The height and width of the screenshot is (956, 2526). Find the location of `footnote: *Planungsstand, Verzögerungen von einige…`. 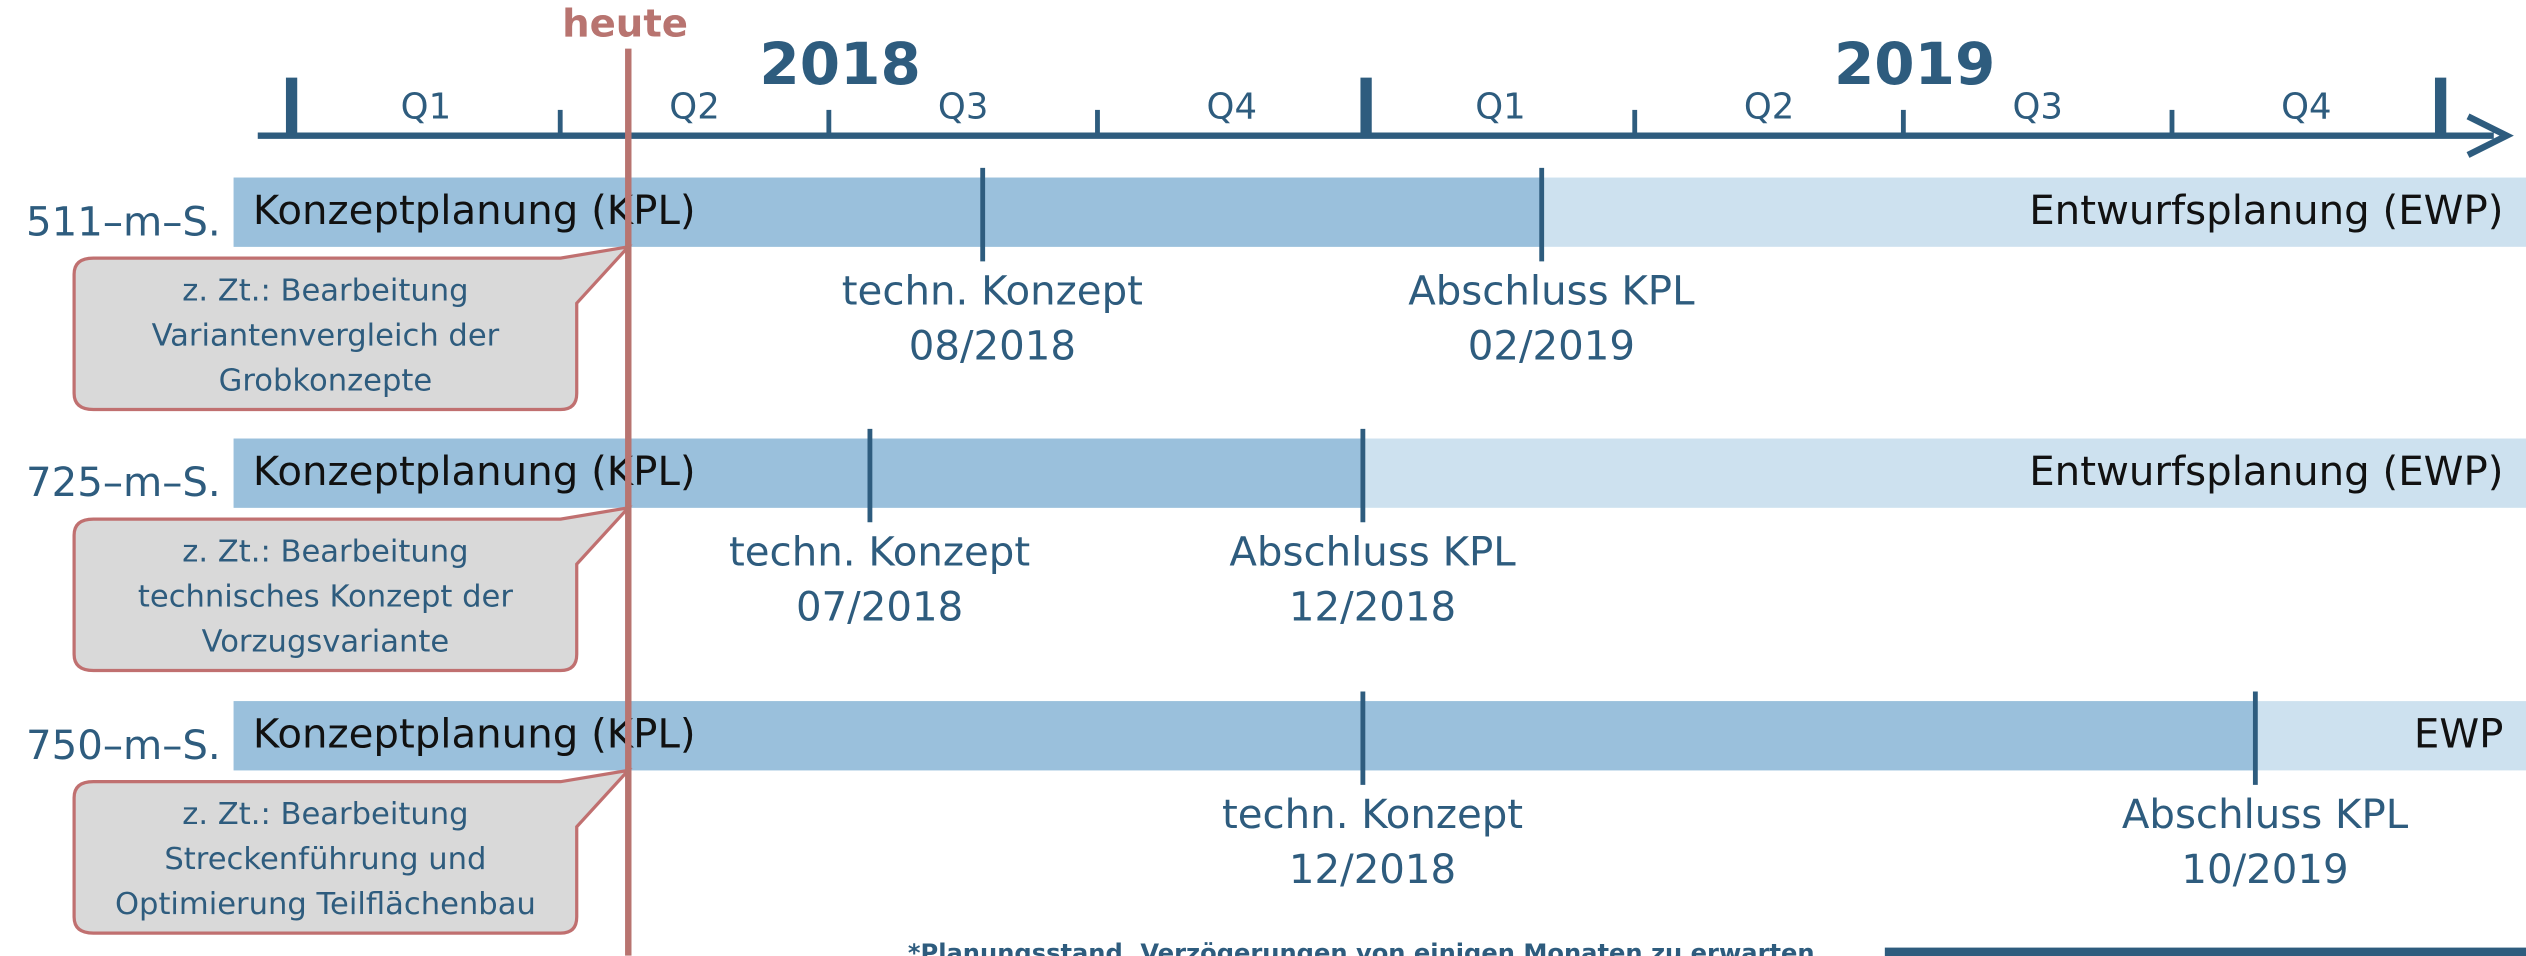

footnote: *Planungsstand, Verzögerungen von einige… is located at coordinates (1361, 947).